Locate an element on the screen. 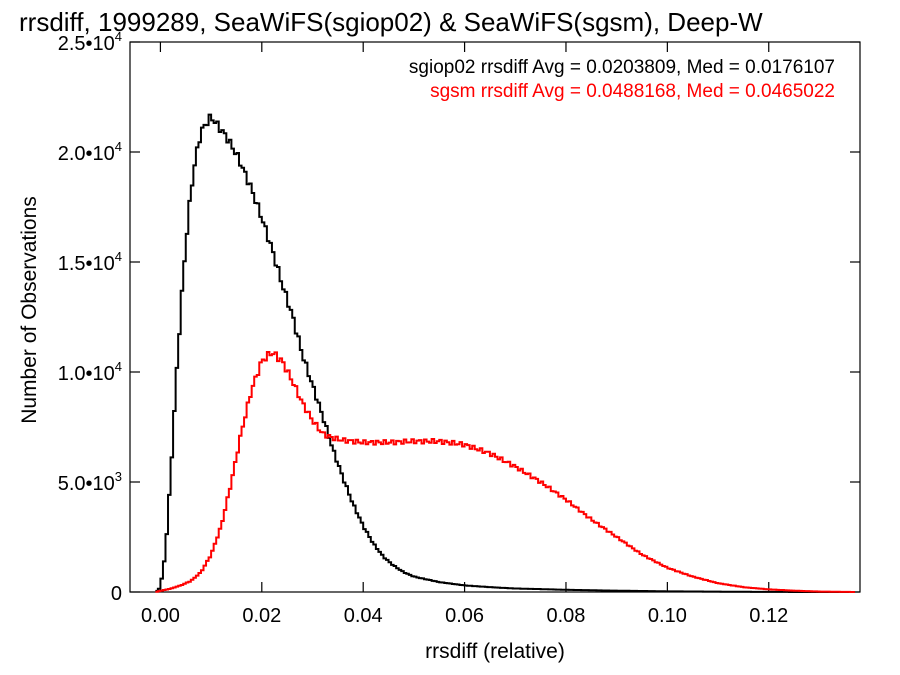 The image size is (900, 675). y-tick-label: 1.5•104 is located at coordinates (90, 262).